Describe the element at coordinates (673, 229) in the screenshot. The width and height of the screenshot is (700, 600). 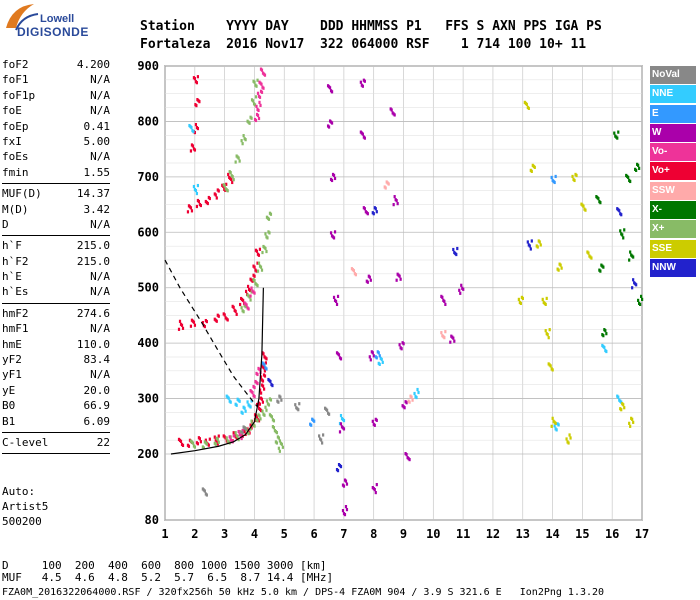
I see `legend-item-x-: X+` at that location.